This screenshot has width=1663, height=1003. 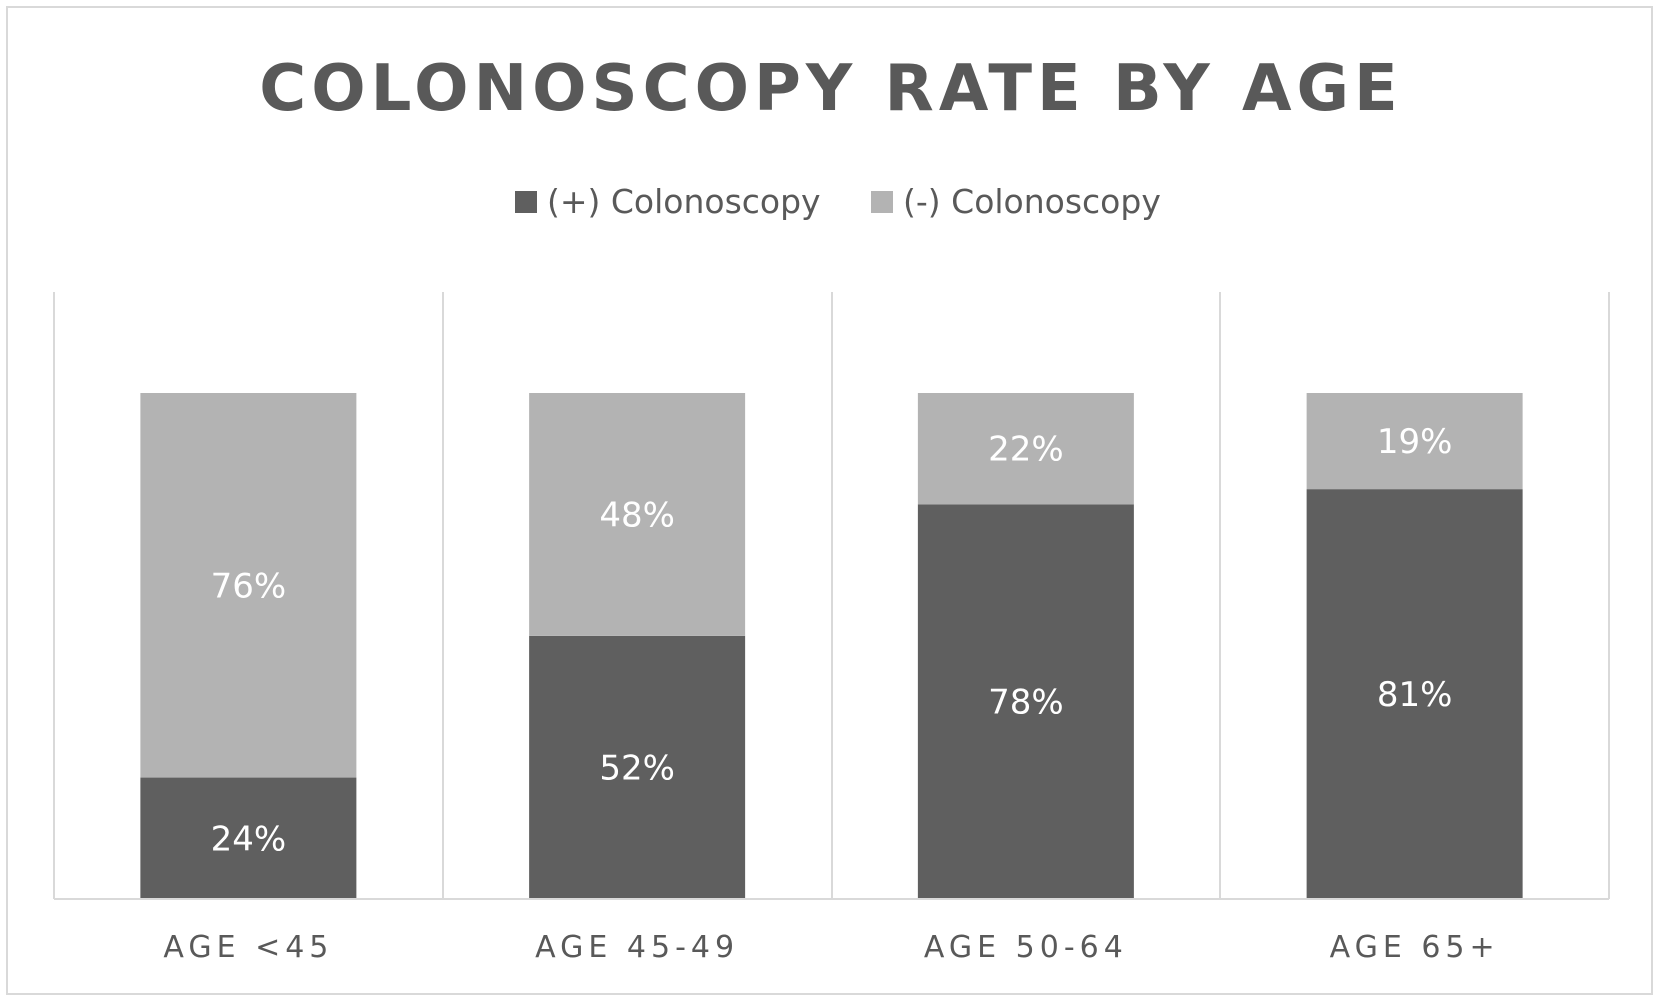 What do you see at coordinates (526, 202) in the screenshot?
I see `legend-swatch-positive` at bounding box center [526, 202].